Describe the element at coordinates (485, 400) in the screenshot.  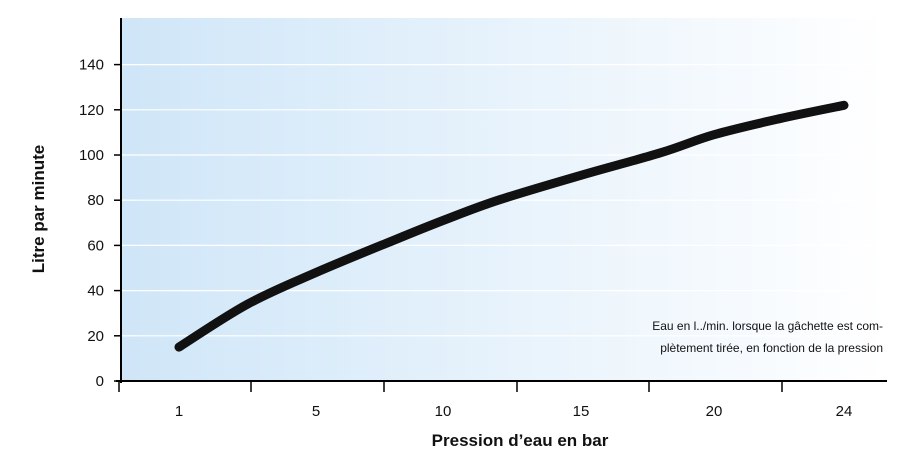
I see `x-axis-ticks: 1 5 10 15 20 24` at that location.